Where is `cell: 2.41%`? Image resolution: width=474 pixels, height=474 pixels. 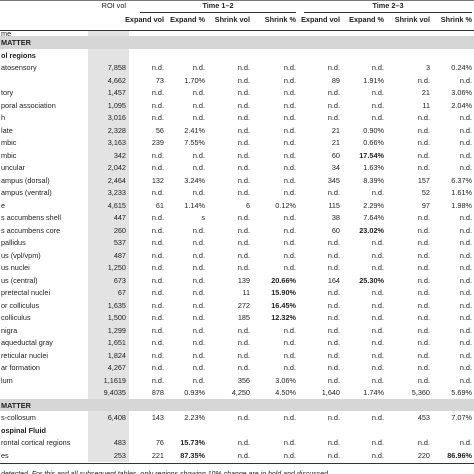
cell: 2.41% is located at coordinates (194, 130).